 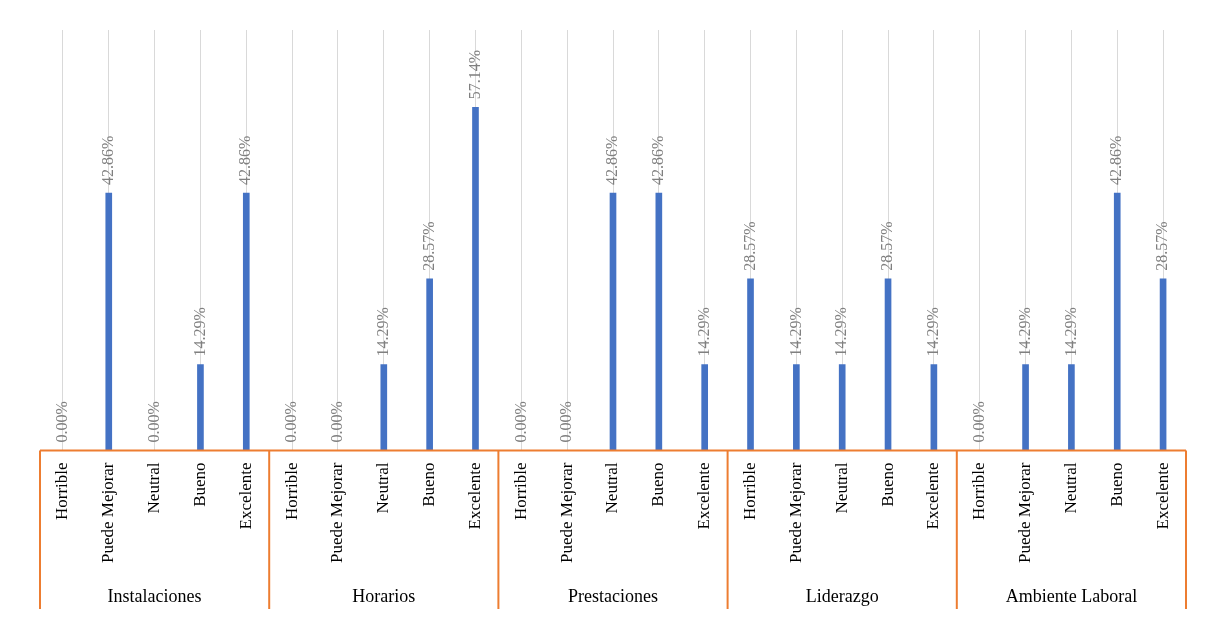 I want to click on text: Horarios, so click(x=384, y=595).